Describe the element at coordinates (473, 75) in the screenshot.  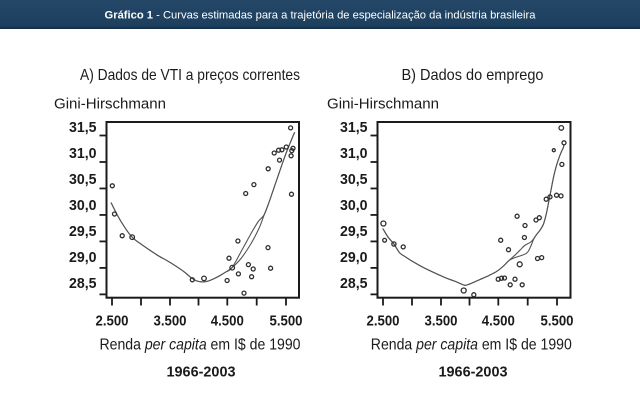
I see `svg-text: B) Dados do emprego` at that location.